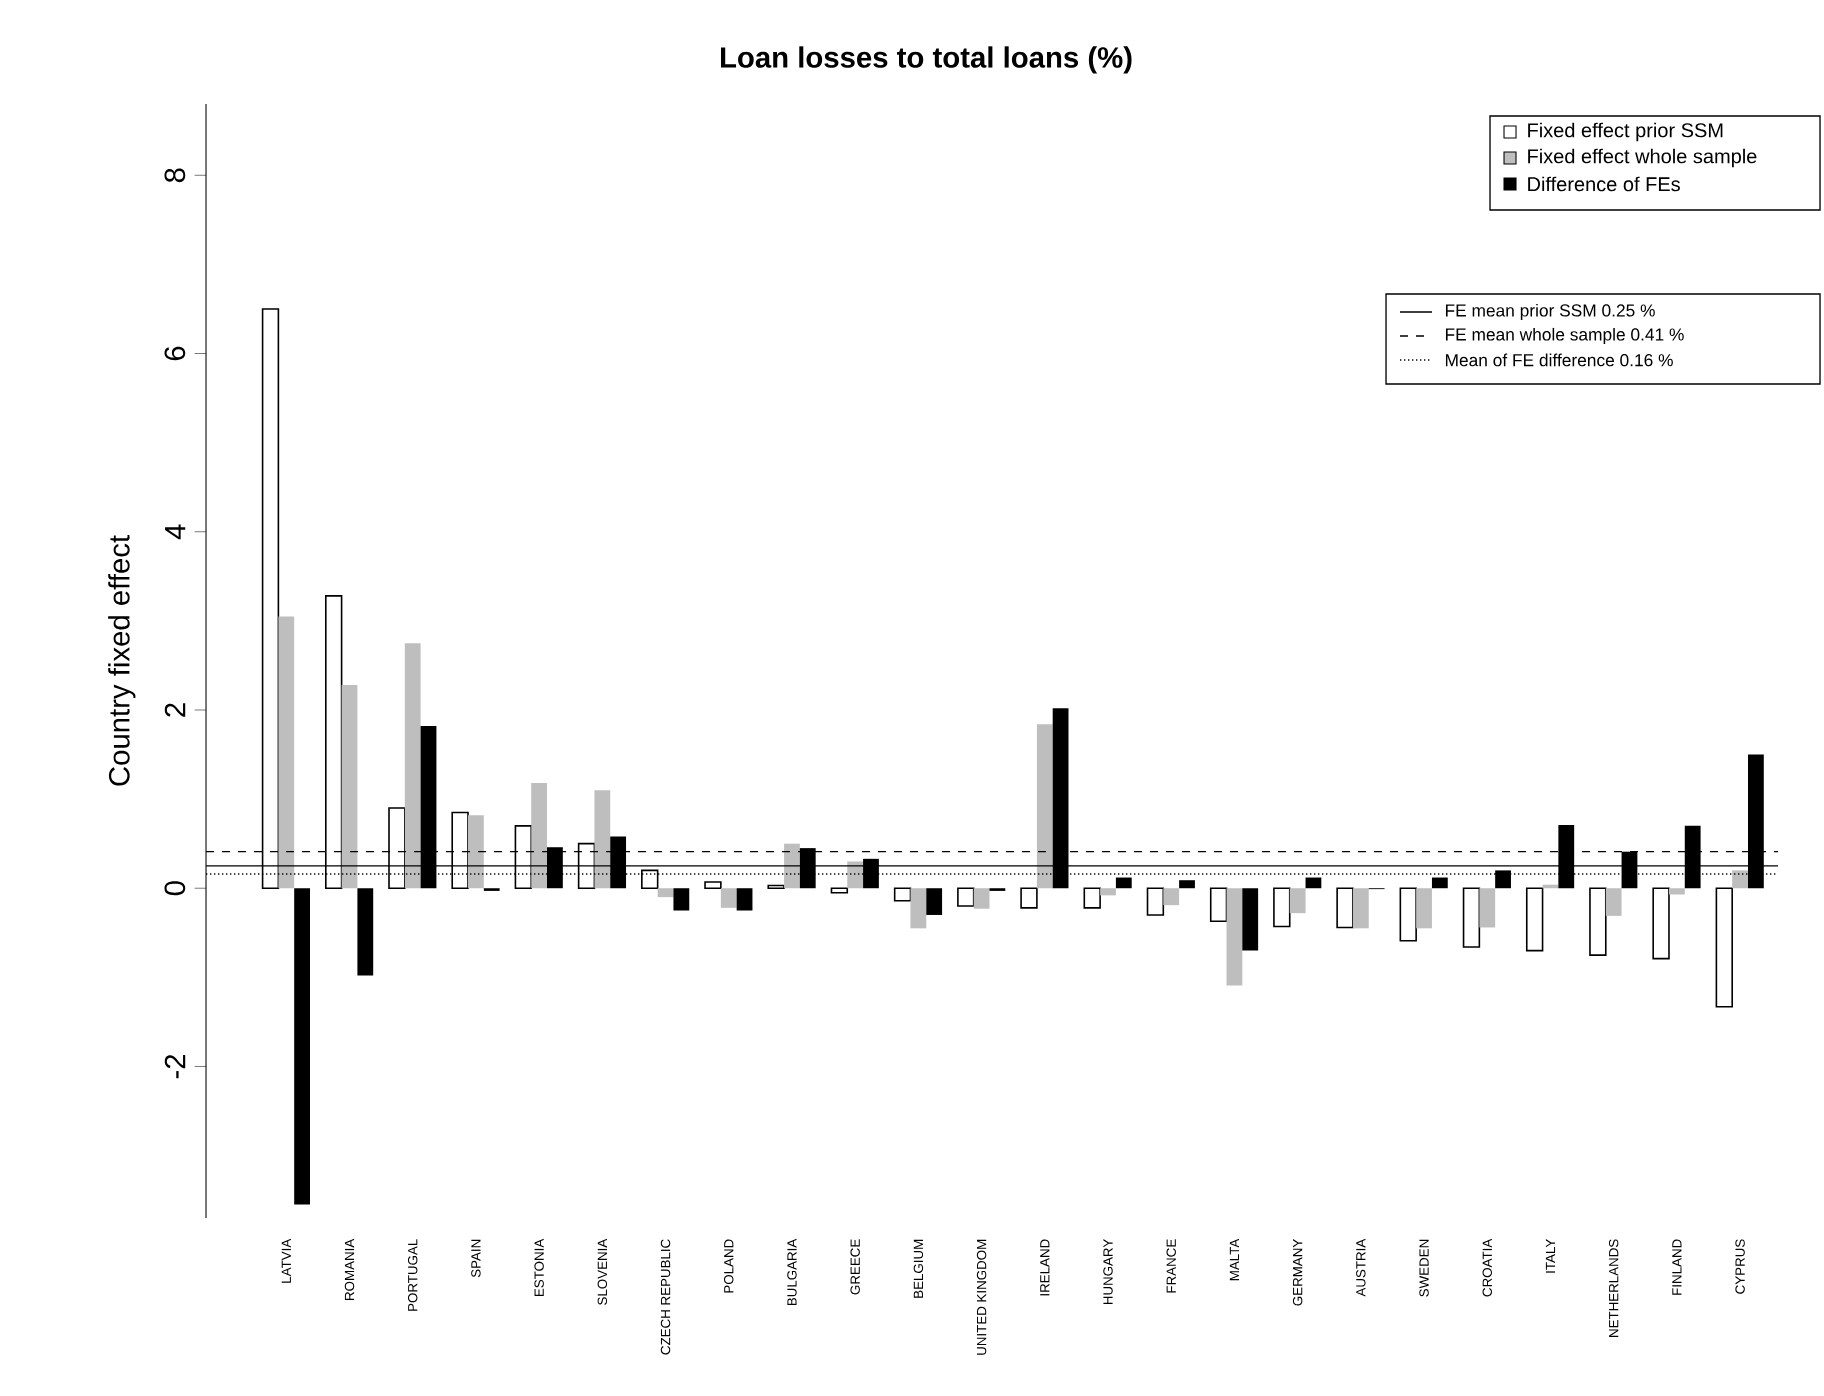 Image resolution: width=1824 pixels, height=1396 pixels. What do you see at coordinates (175, 353) in the screenshot?
I see `y-tick-label: 6` at bounding box center [175, 353].